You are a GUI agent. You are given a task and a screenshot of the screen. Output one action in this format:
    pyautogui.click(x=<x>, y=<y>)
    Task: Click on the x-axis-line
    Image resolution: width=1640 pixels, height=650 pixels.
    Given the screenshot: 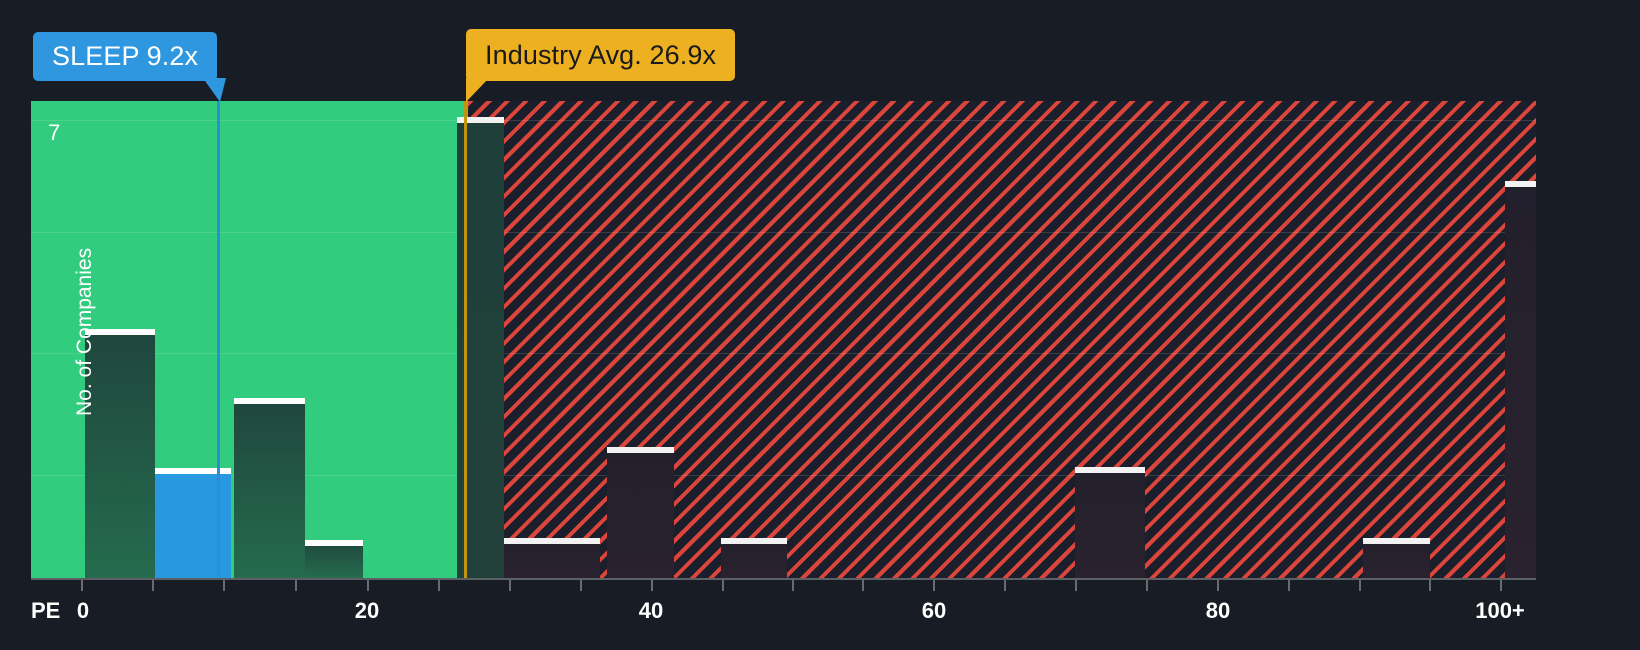 What is the action you would take?
    pyautogui.click(x=783, y=579)
    